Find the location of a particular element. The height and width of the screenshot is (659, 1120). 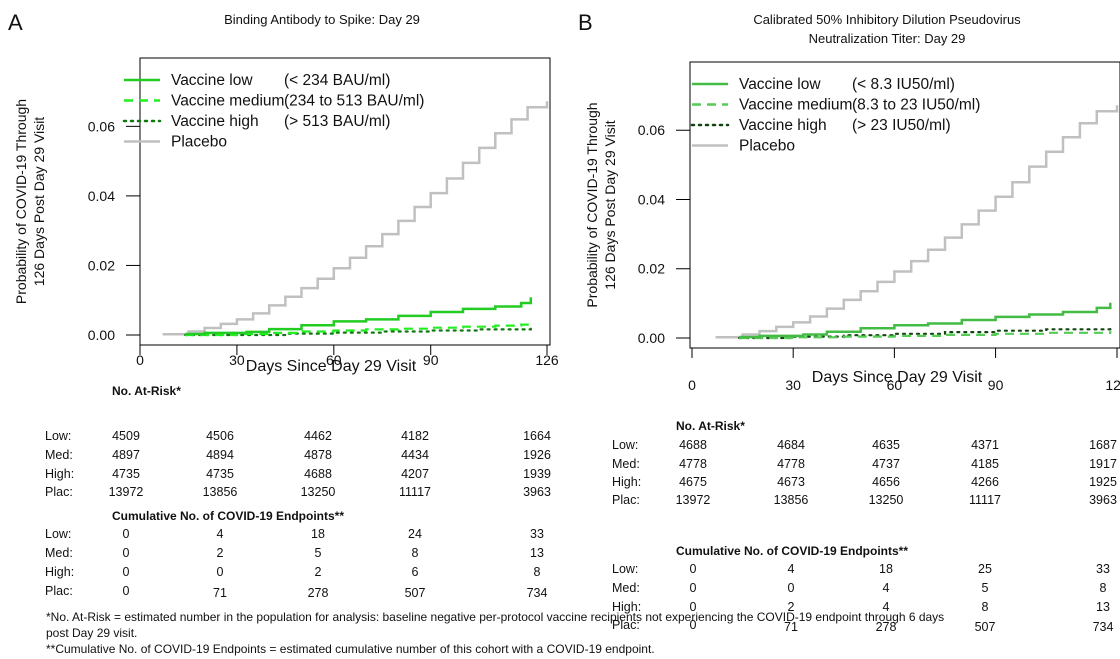

at-risk-cell: 4675 is located at coordinates (693, 482).